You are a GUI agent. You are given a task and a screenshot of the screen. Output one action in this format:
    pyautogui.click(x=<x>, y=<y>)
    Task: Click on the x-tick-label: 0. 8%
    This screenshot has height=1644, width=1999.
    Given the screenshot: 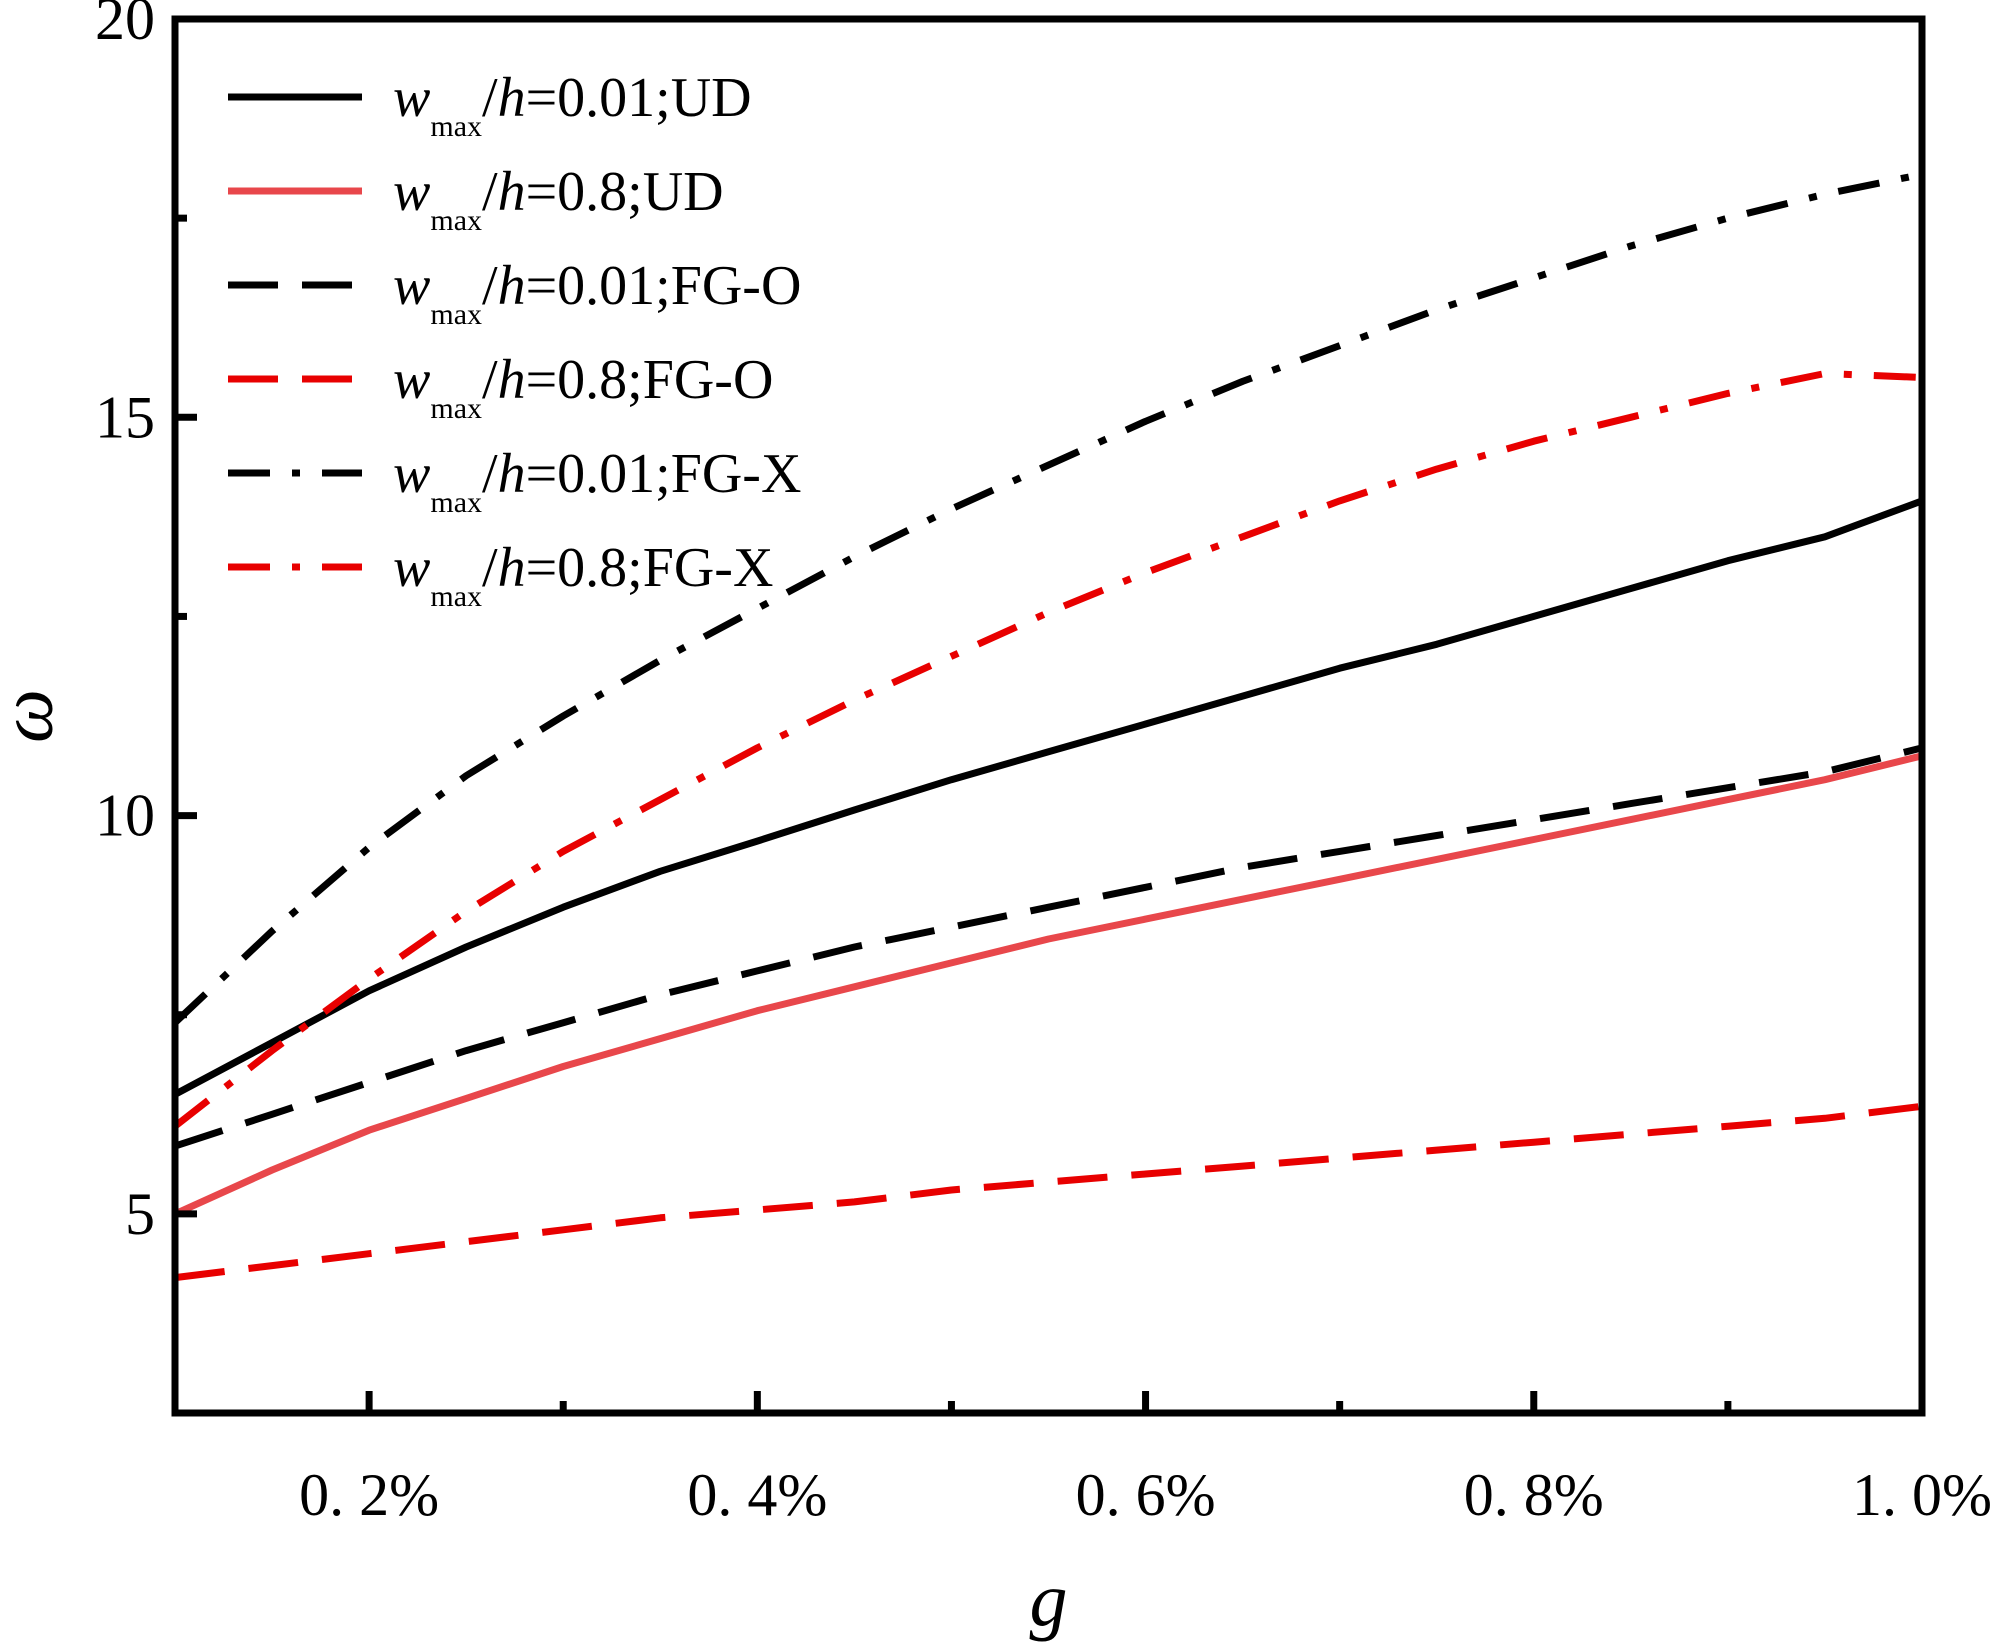 What is the action you would take?
    pyautogui.click(x=1534, y=1495)
    